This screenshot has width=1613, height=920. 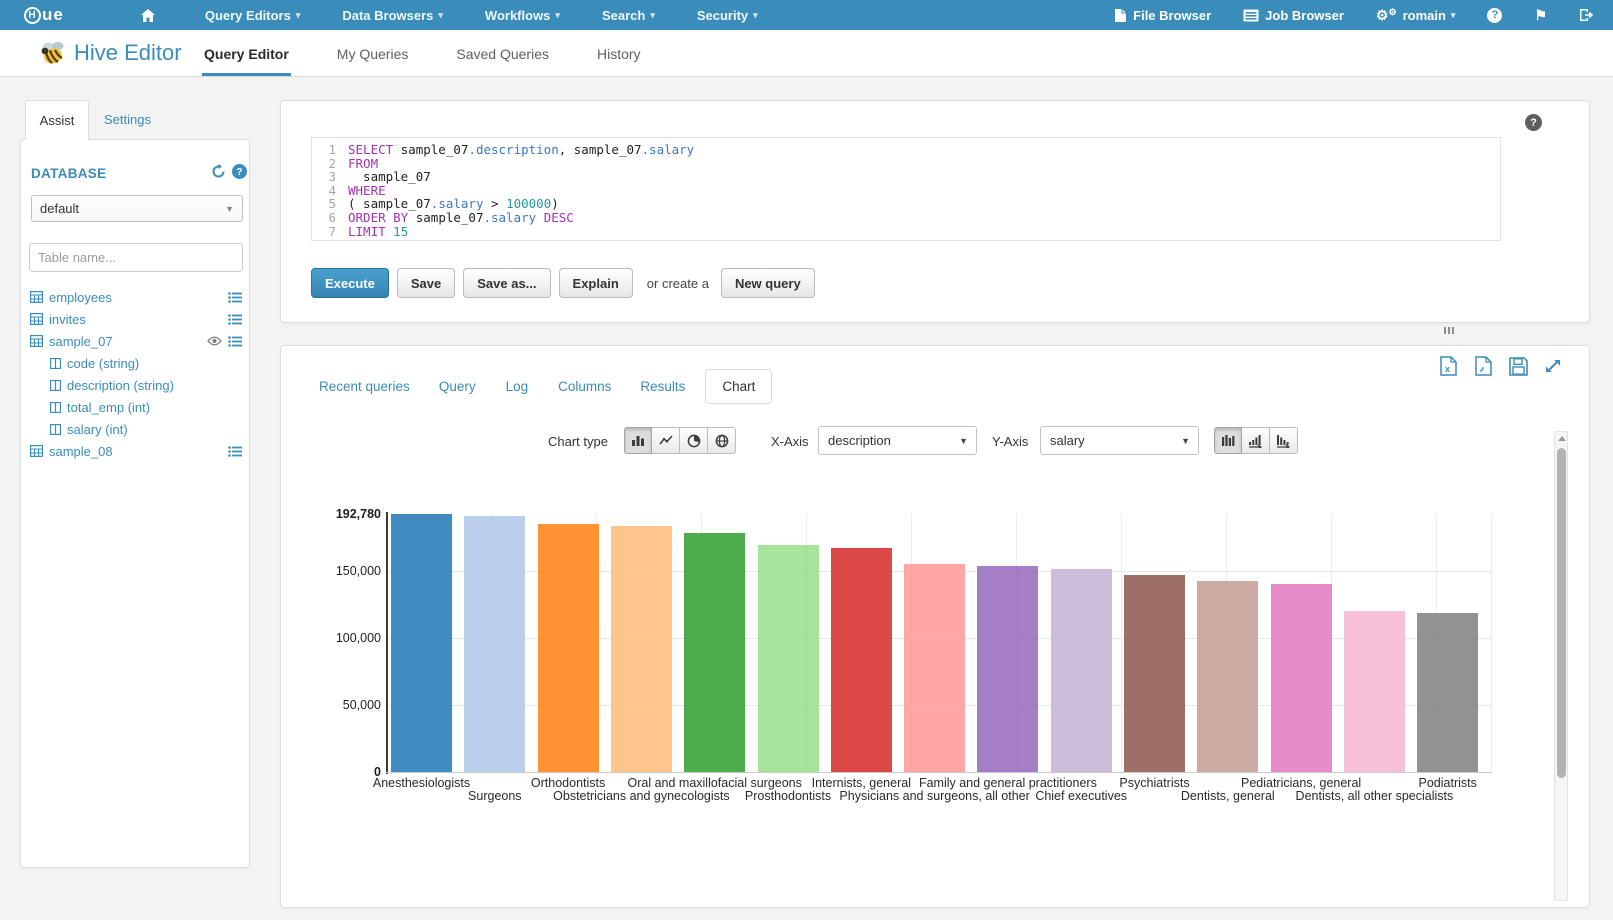 What do you see at coordinates (57, 120) in the screenshot?
I see `tab-assist: Assist` at bounding box center [57, 120].